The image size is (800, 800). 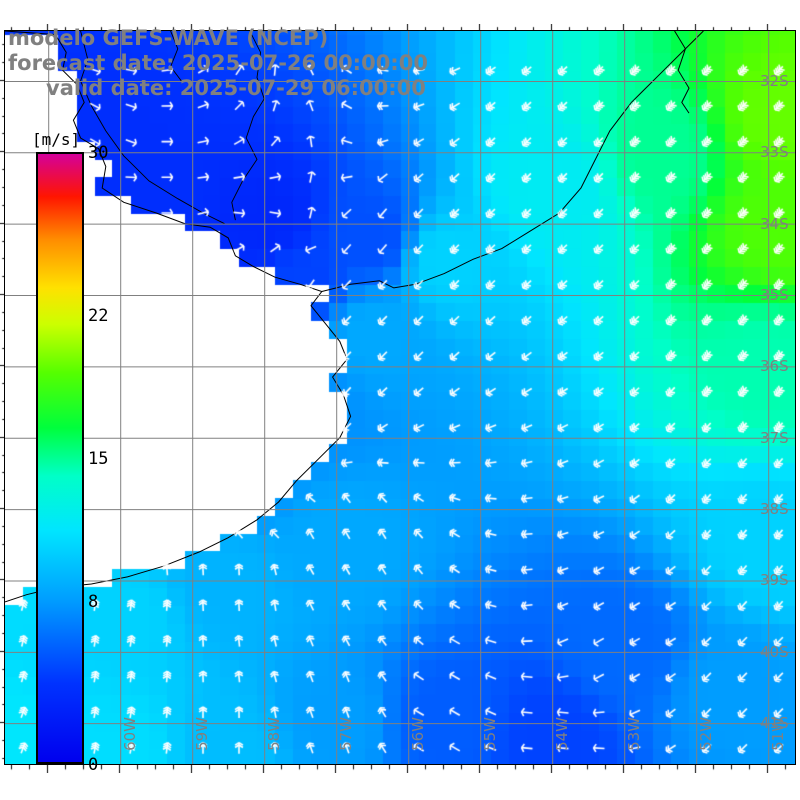 I want to click on colorbar-unit-label: [m/s], so click(x=56, y=139).